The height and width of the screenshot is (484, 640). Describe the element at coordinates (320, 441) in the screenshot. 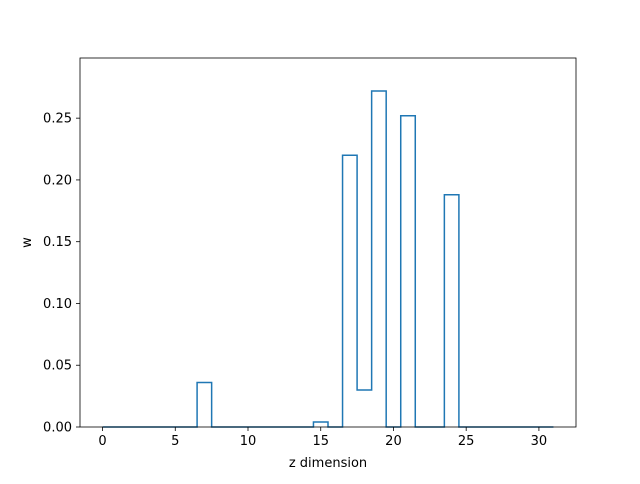

I see `x-tick-label: 15` at that location.